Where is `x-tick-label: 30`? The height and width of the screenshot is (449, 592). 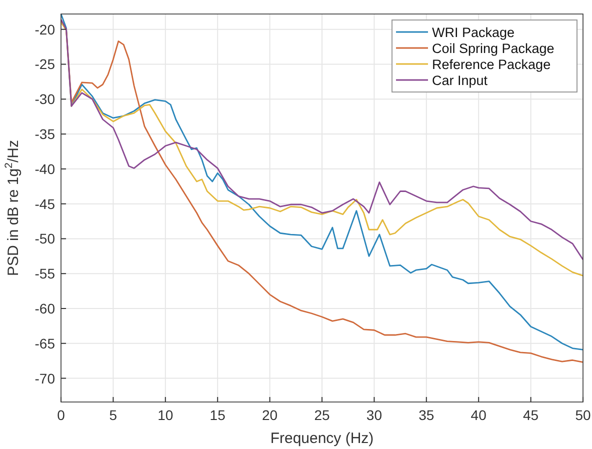
x-tick-label: 30 is located at coordinates (374, 415).